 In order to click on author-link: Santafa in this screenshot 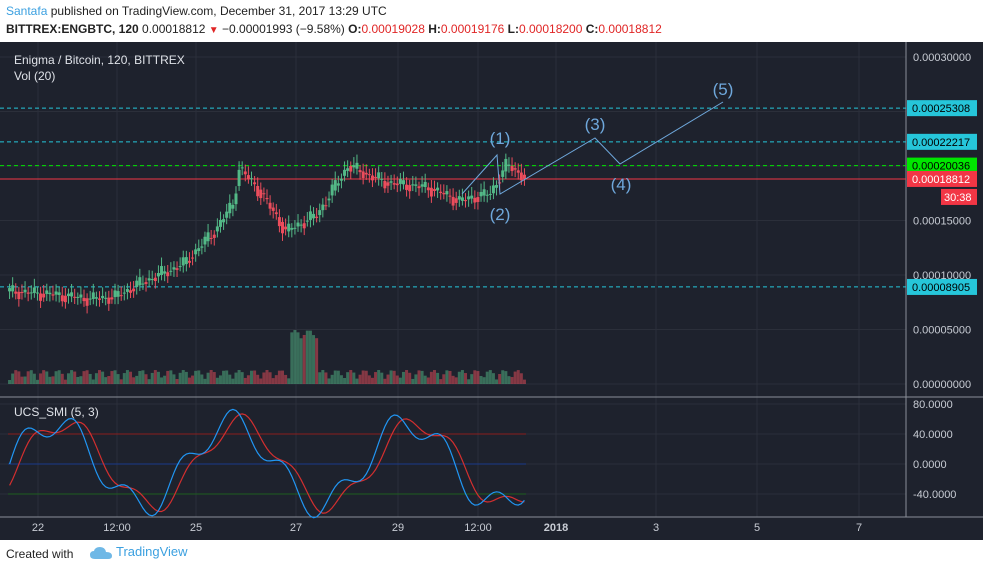, I will do `click(27, 11)`.